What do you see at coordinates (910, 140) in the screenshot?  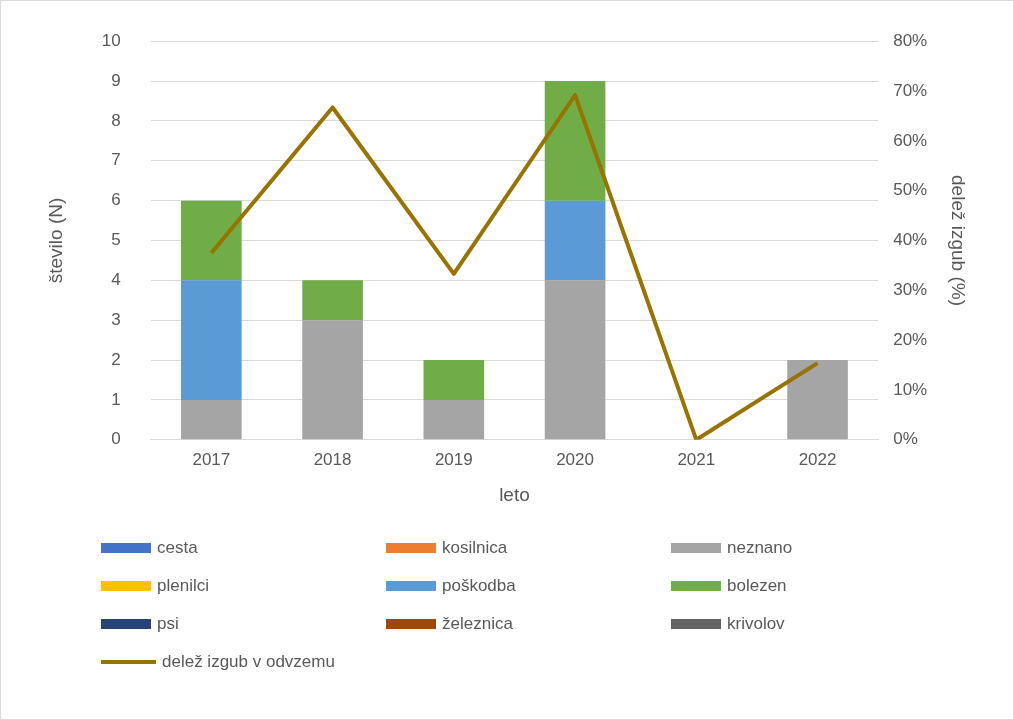 I see `y2-tick-label: 60%` at bounding box center [910, 140].